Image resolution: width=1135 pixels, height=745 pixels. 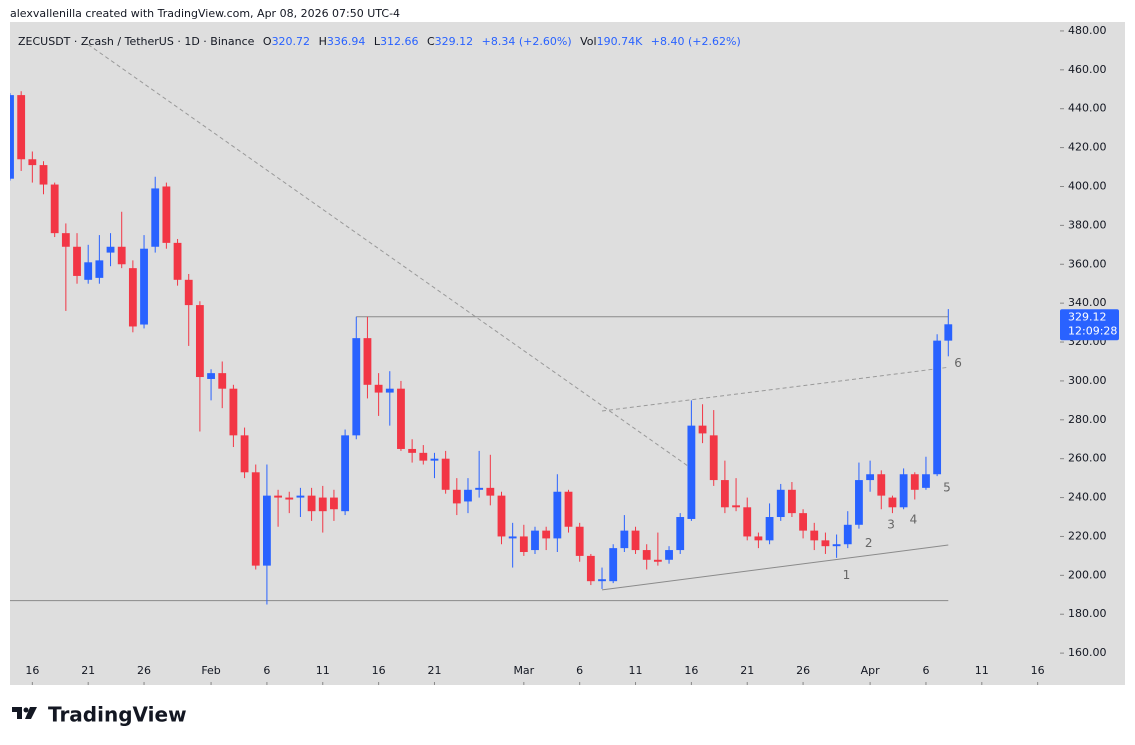 I want to click on vol-label: Vol, so click(x=588, y=41).